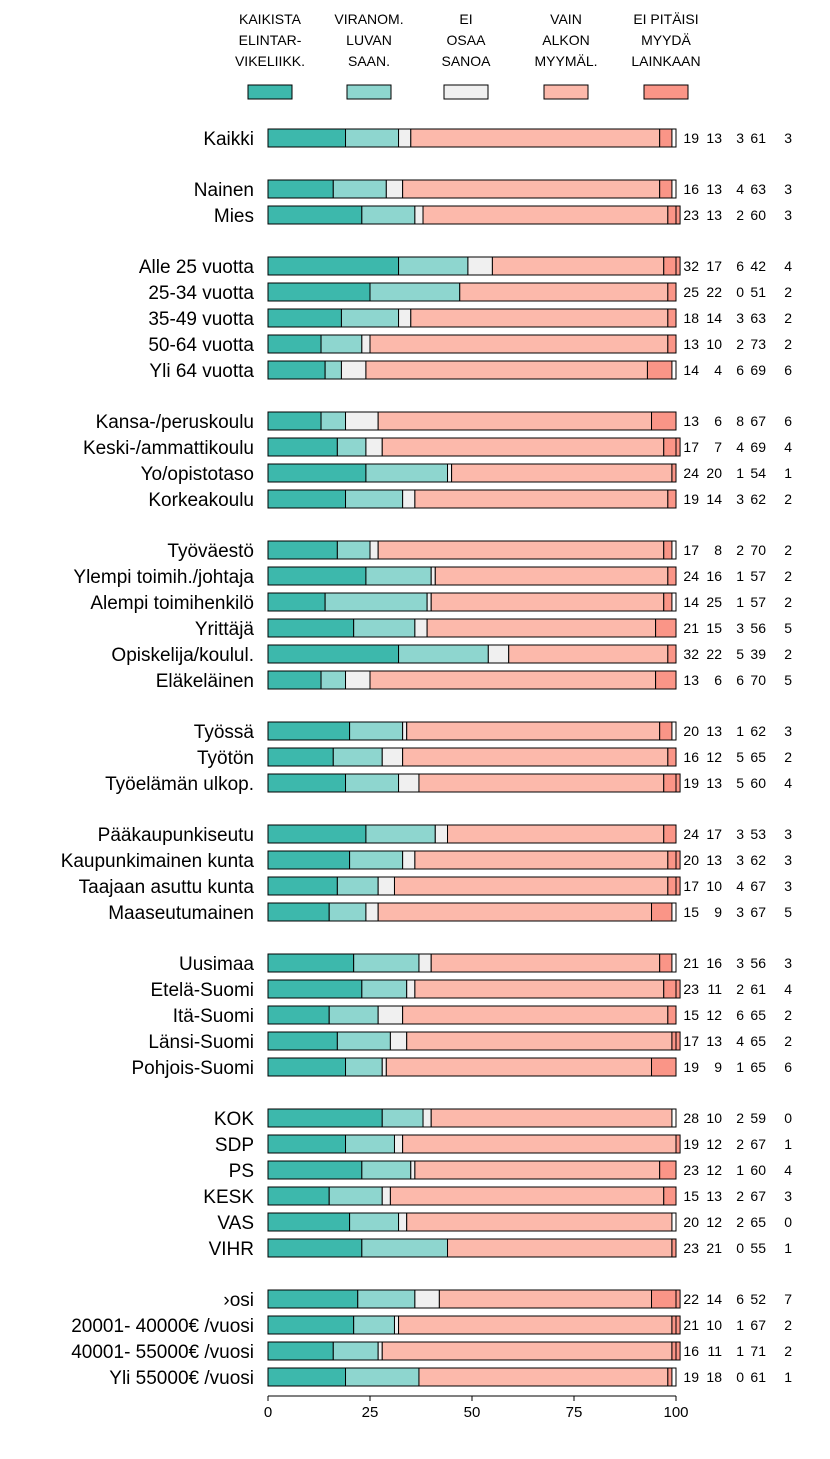 The image size is (830, 1459). What do you see at coordinates (270, 40) in the screenshot?
I see `legend-label: ELINTAR-` at bounding box center [270, 40].